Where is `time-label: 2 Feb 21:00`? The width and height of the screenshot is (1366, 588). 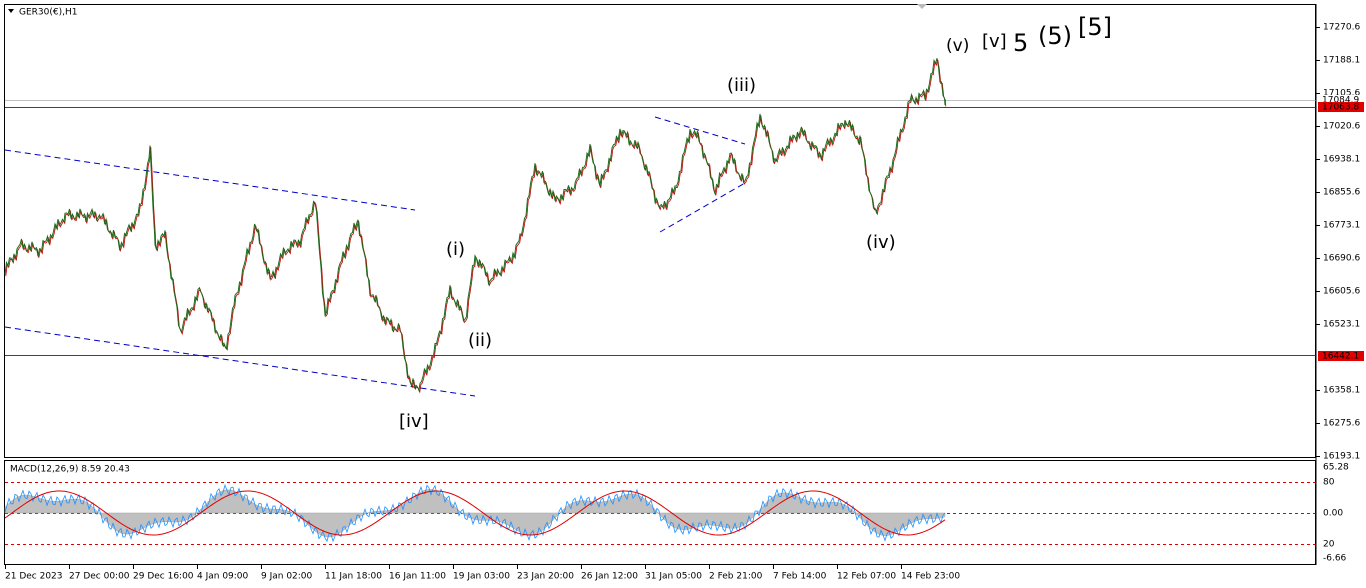 time-label: 2 Feb 21:00 is located at coordinates (736, 577).